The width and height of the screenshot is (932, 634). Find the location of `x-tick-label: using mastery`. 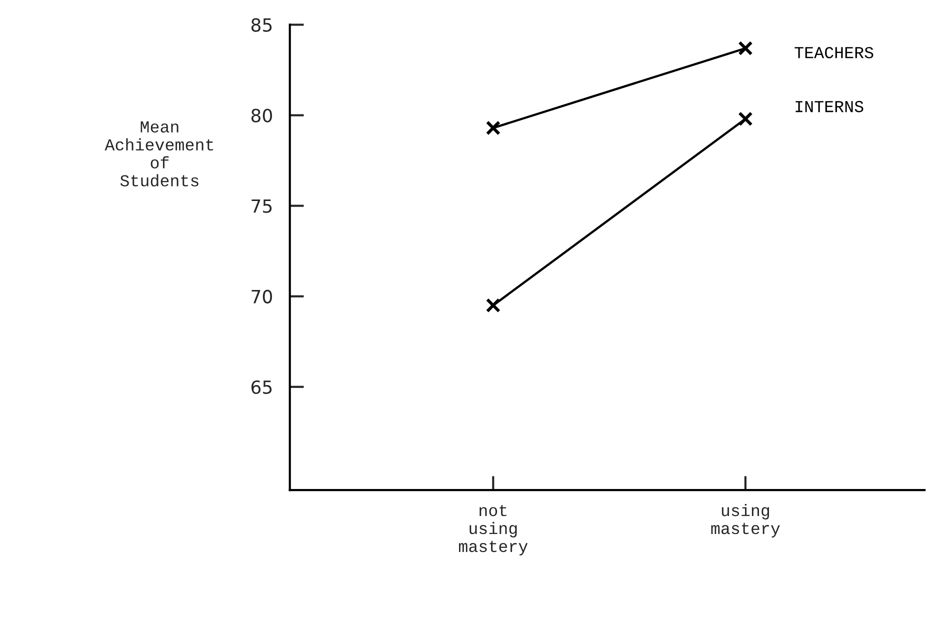

x-tick-label: using mastery is located at coordinates (745, 521).